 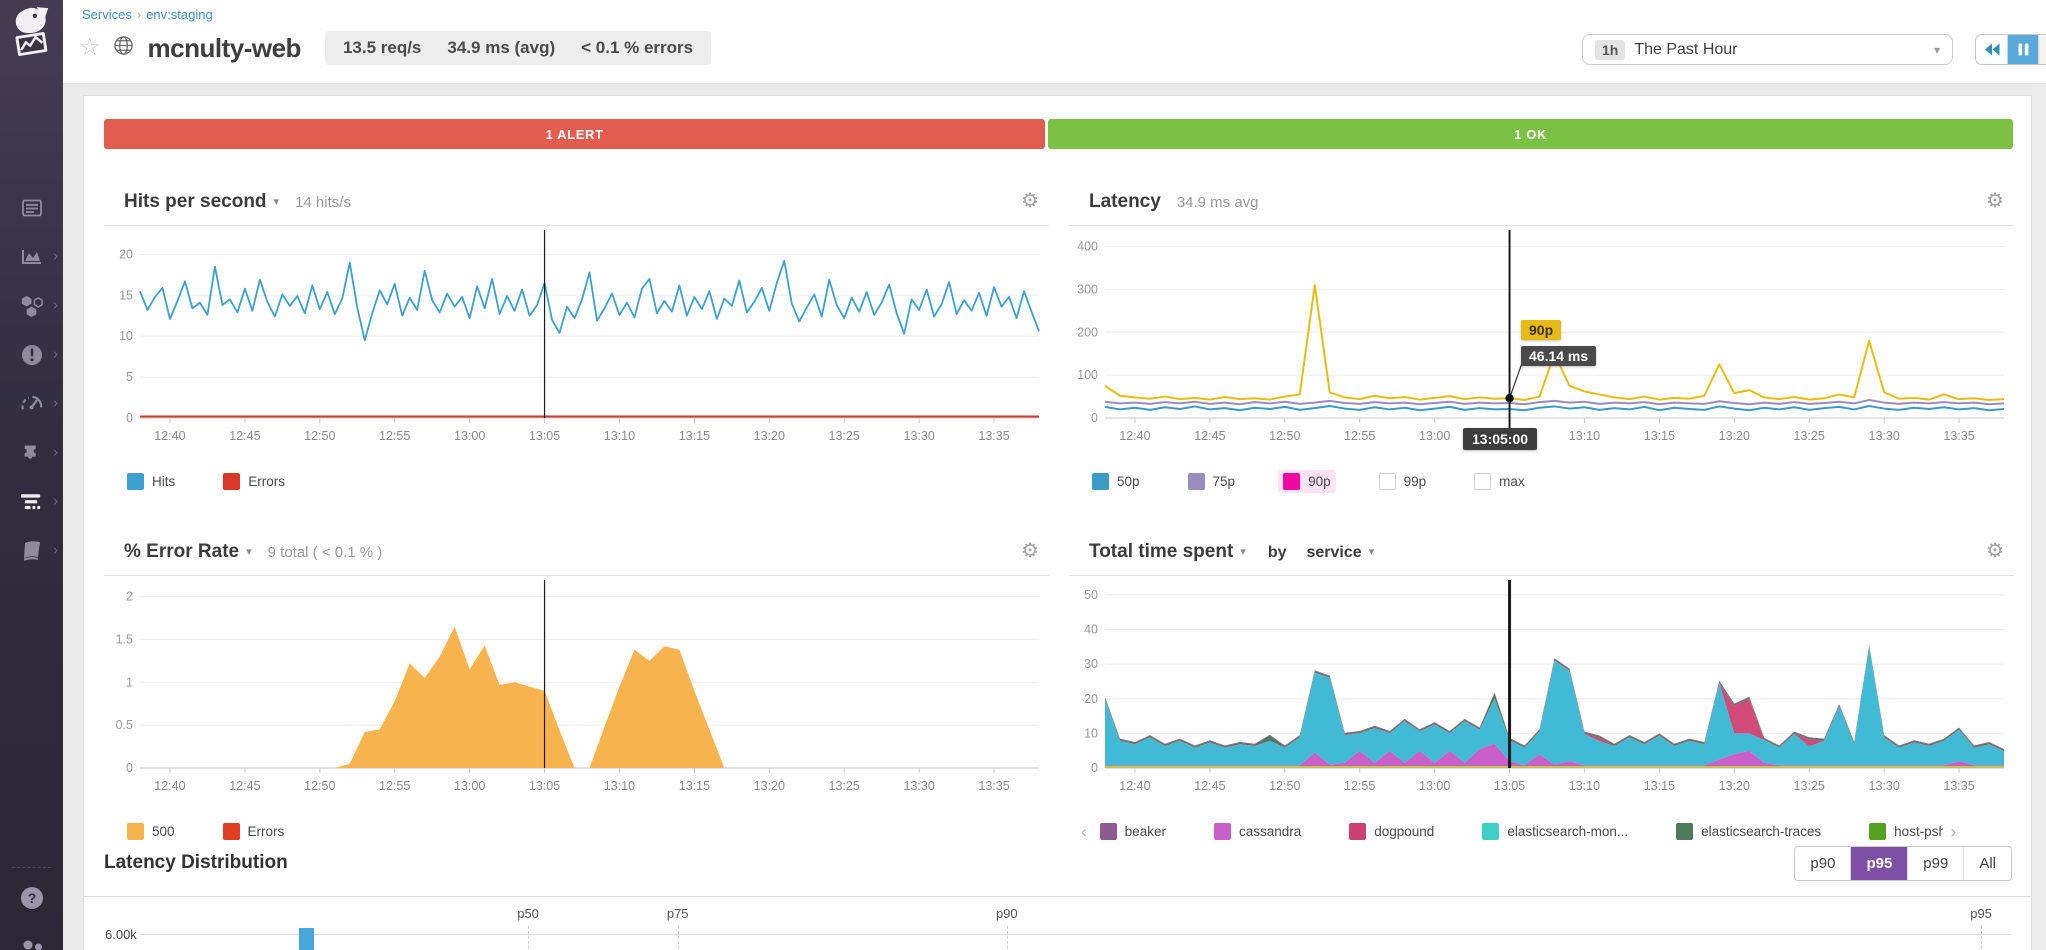 I want to click on sidebar-item-monitors: ›, so click(x=31, y=355).